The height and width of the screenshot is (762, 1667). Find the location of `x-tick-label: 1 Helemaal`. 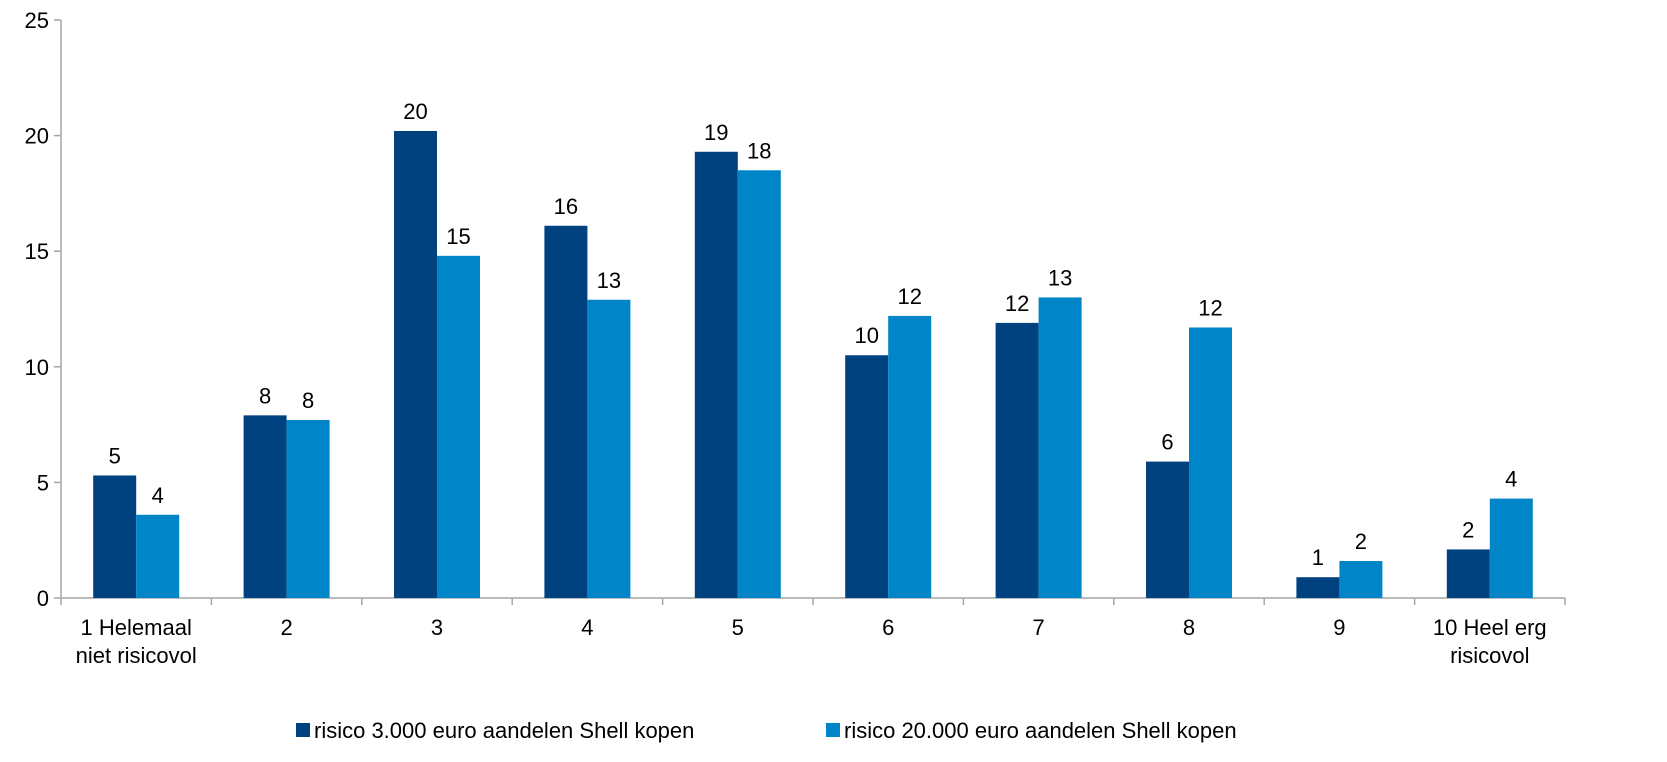

x-tick-label: 1 Helemaal is located at coordinates (136, 627).